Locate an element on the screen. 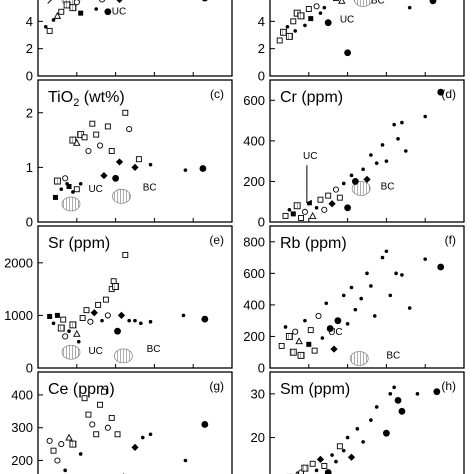 This screenshot has height=474, width=474. y-tick-label: 0 is located at coordinates (29, 222).